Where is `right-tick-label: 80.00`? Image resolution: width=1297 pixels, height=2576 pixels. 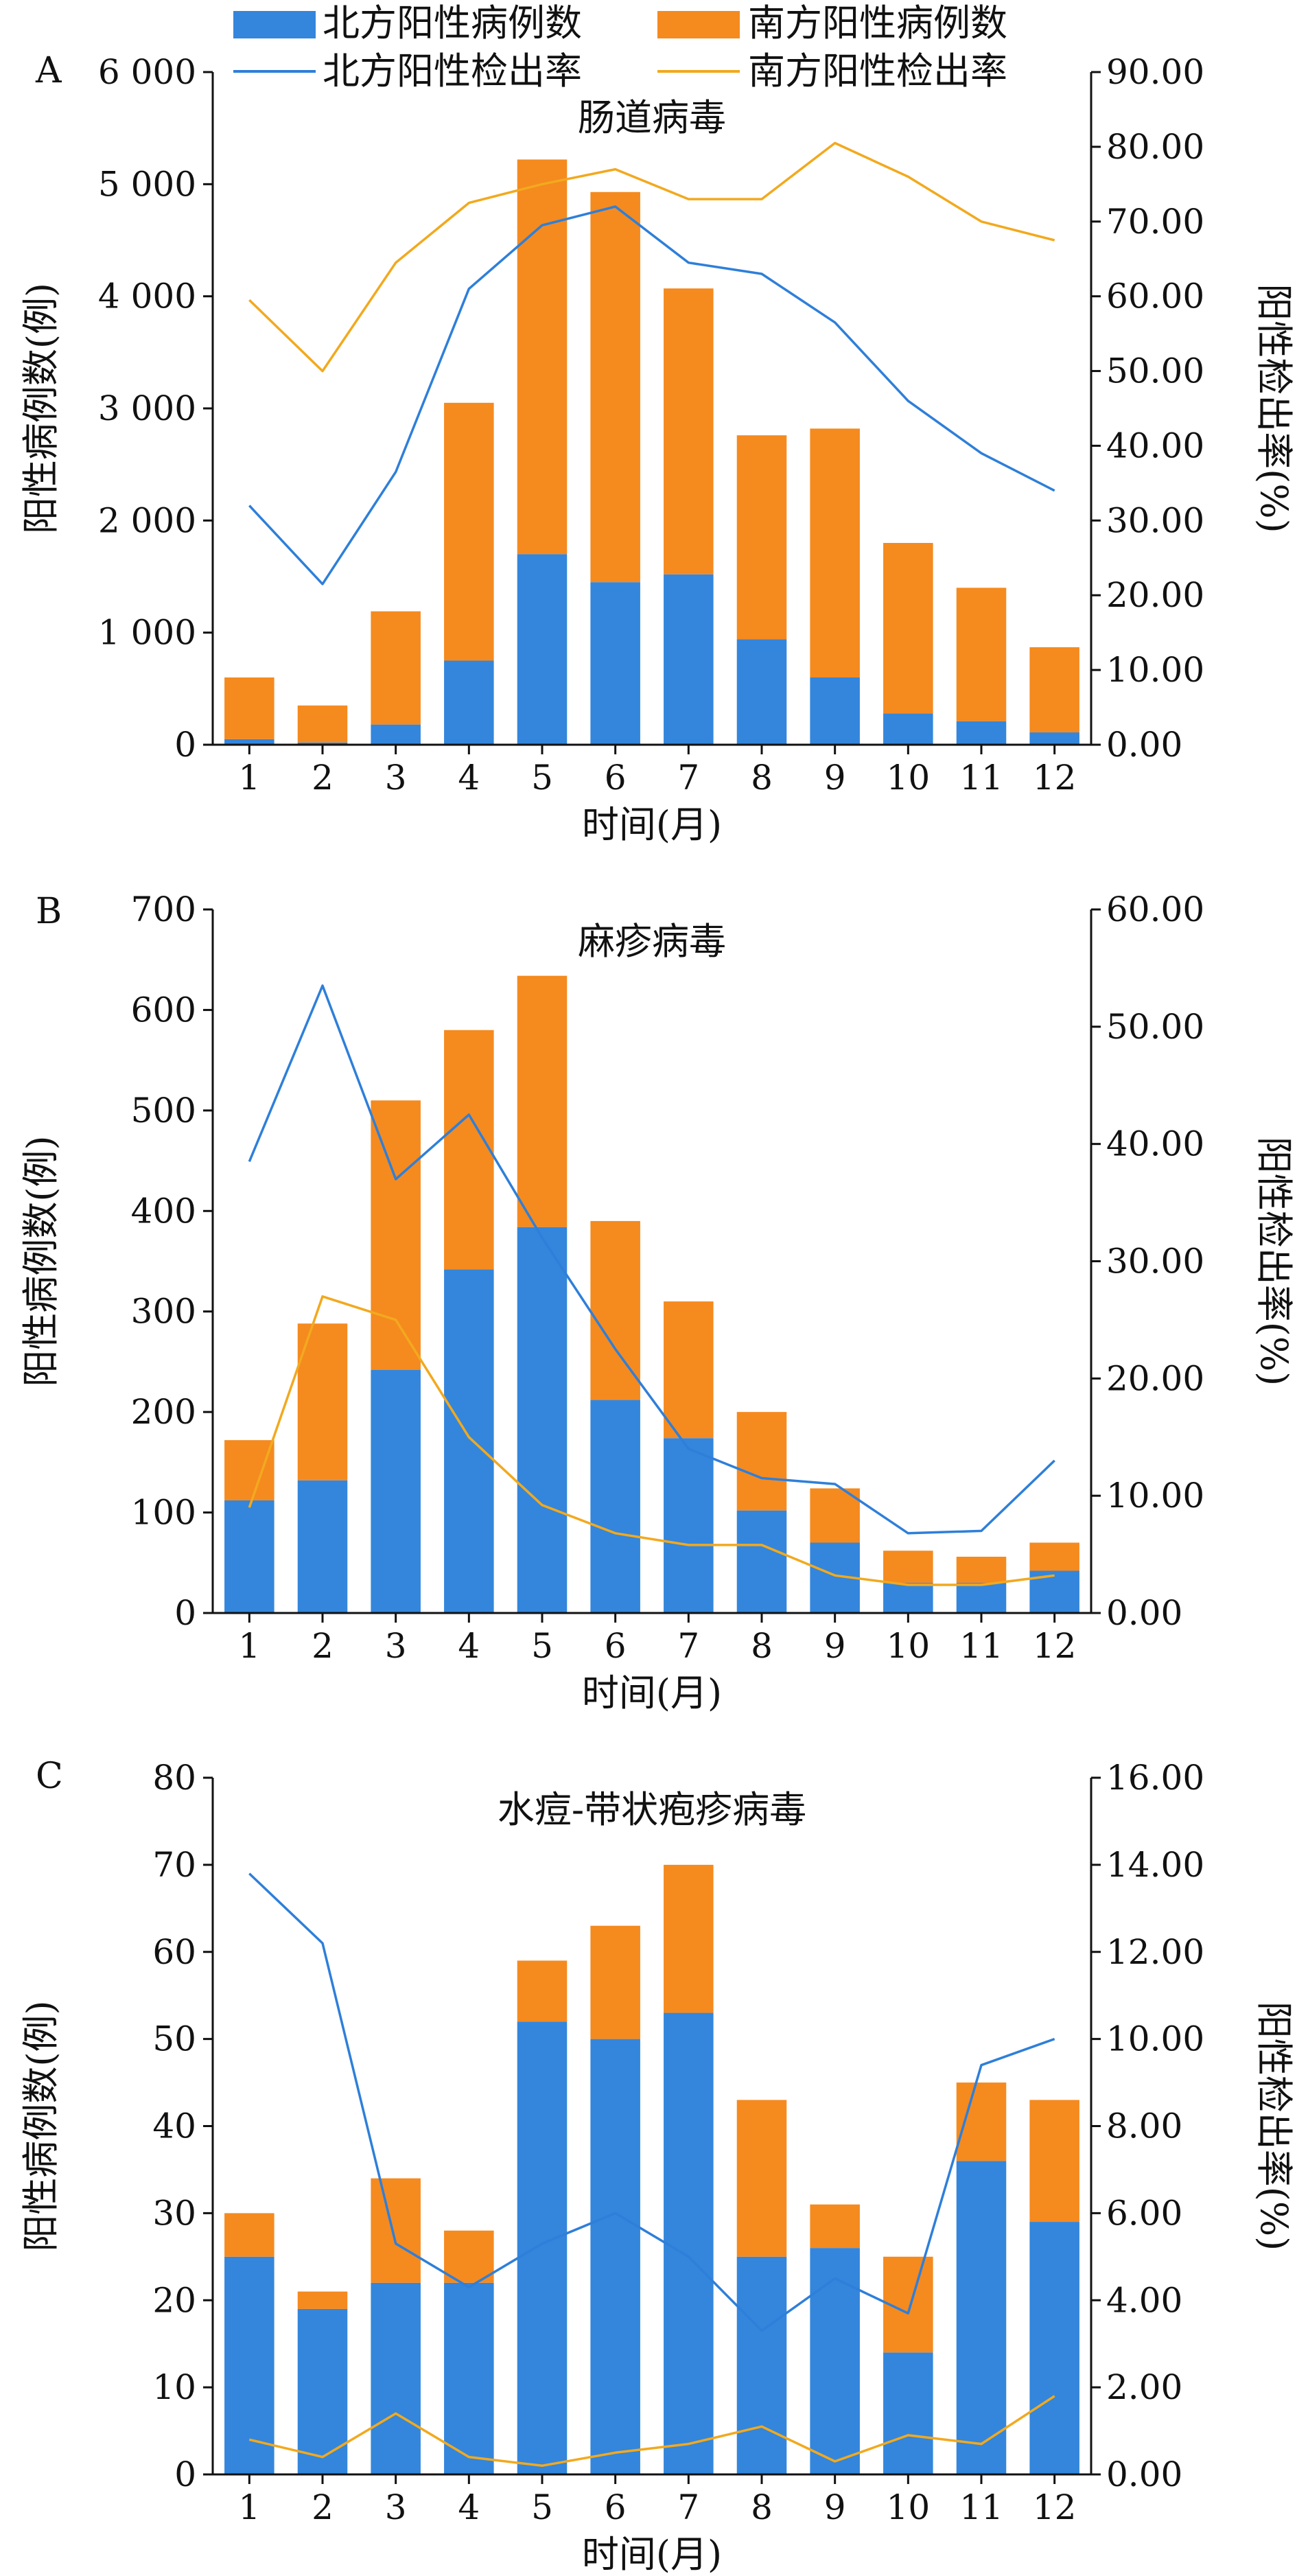
right-tick-label: 80.00 is located at coordinates (1155, 147).